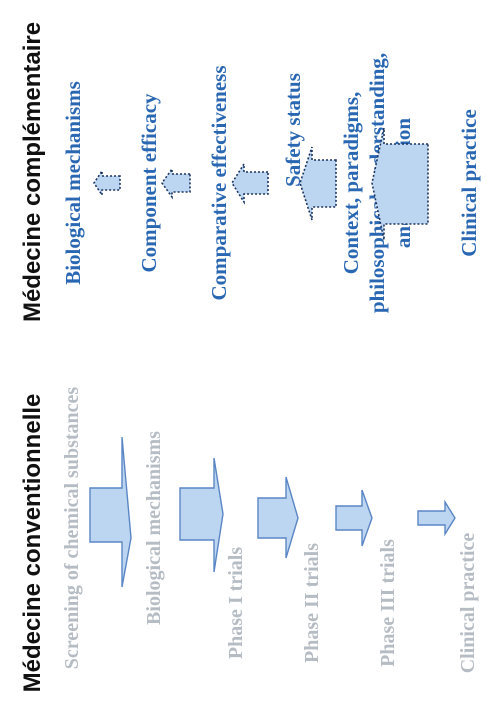 Image resolution: width=491 pixels, height=722 pixels. I want to click on comp-step-context-1: Context, paradigms,, so click(351, 183).